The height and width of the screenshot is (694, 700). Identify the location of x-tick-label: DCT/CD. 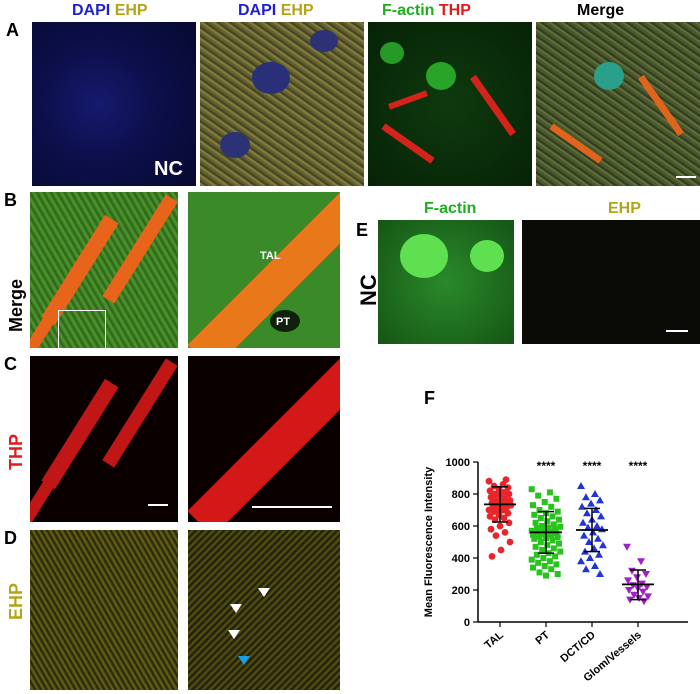
(578, 647).